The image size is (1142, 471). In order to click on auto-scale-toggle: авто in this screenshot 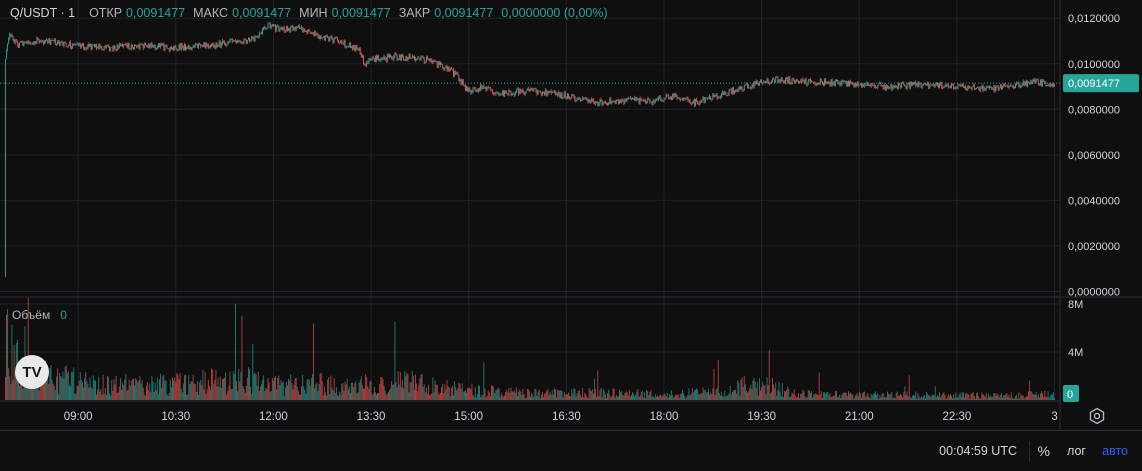, I will do `click(1115, 451)`.